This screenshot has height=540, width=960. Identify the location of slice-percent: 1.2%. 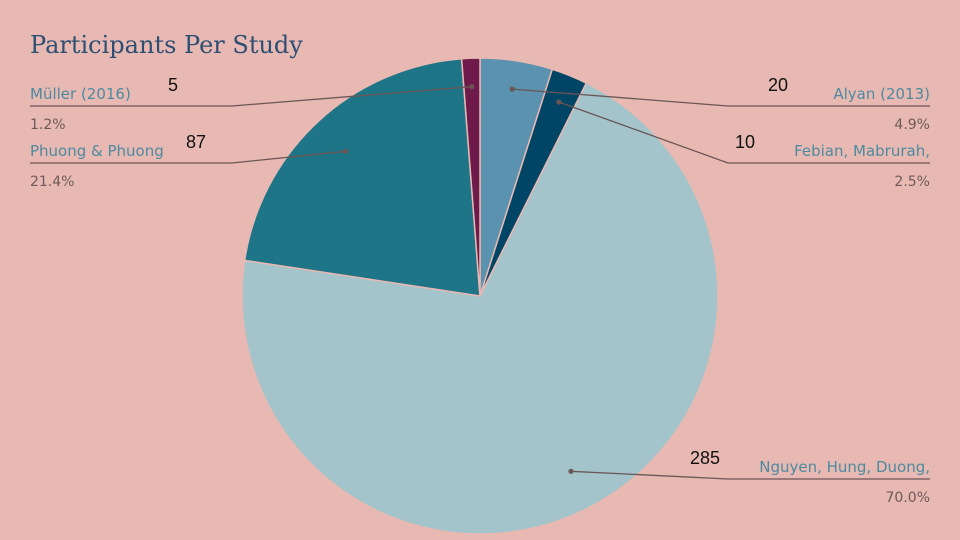
(48, 125).